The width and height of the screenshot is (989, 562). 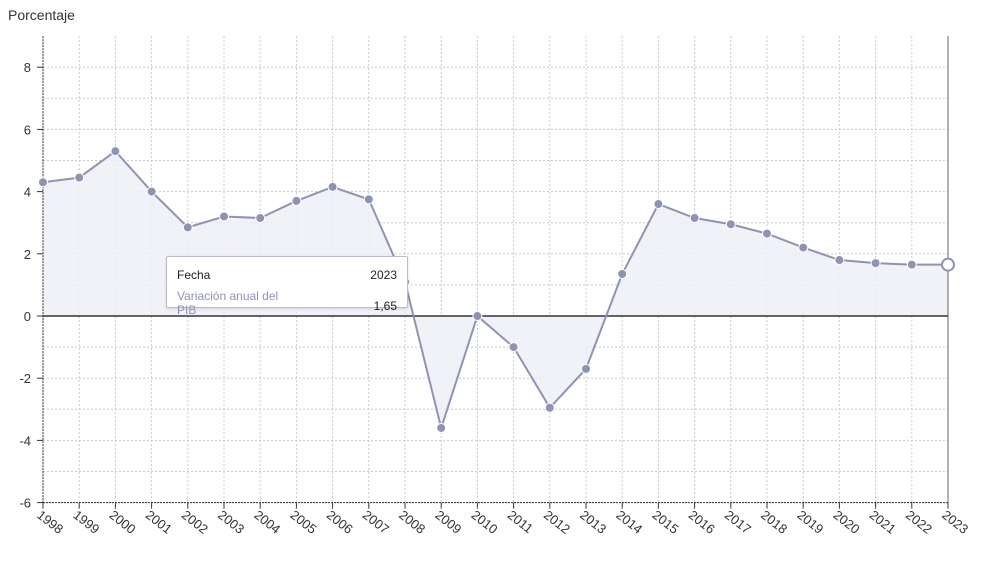 What do you see at coordinates (267, 522) in the screenshot?
I see `x-tick-label: 2004` at bounding box center [267, 522].